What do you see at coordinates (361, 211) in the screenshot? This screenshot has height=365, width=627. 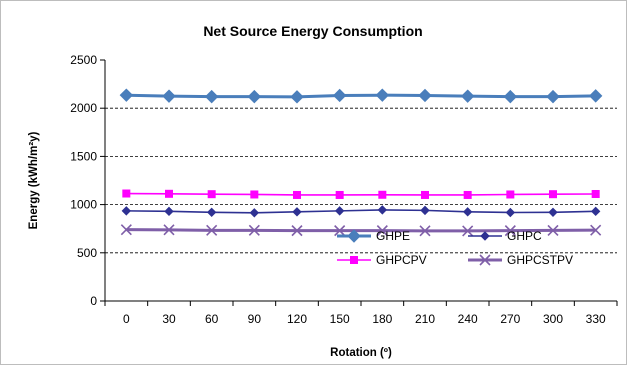 I see `series-line-ghpc` at bounding box center [361, 211].